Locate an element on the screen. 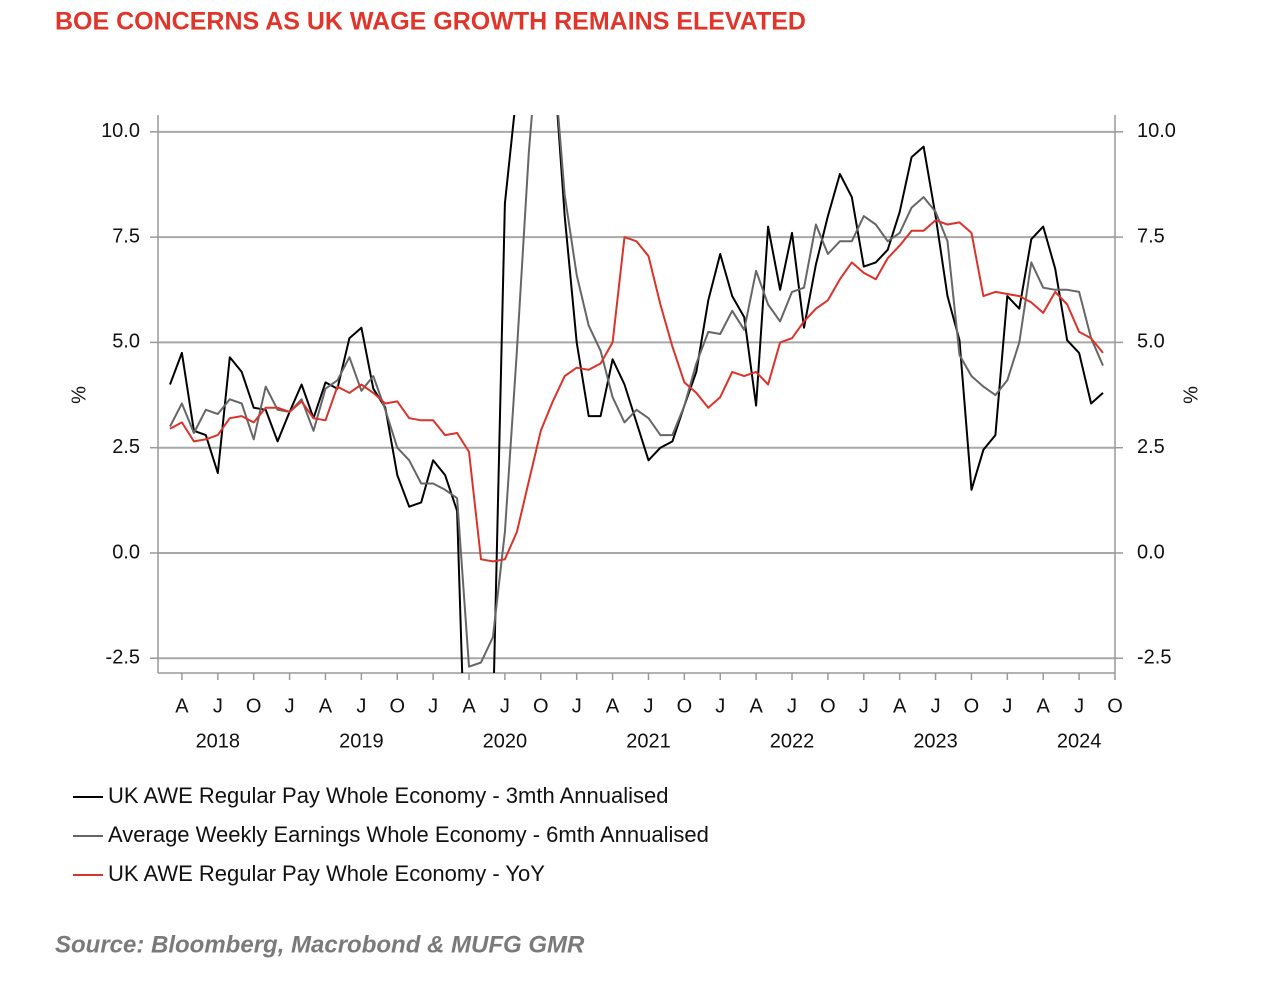 This screenshot has height=988, width=1268. year-label: 2021 is located at coordinates (648, 741).